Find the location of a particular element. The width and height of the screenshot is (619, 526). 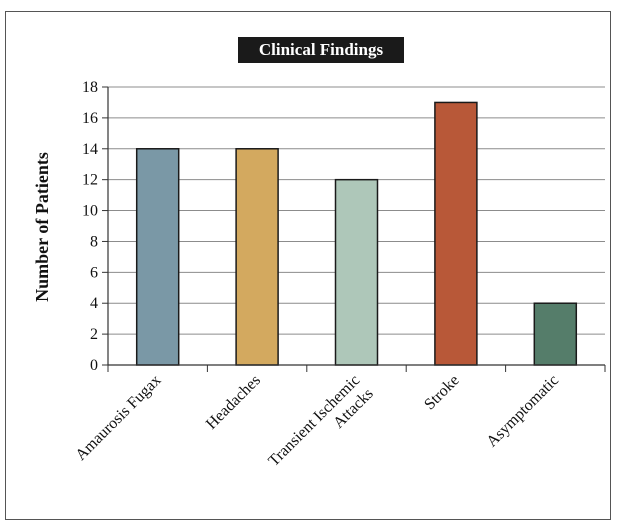

y-tick-label: 8 is located at coordinates (94, 241).